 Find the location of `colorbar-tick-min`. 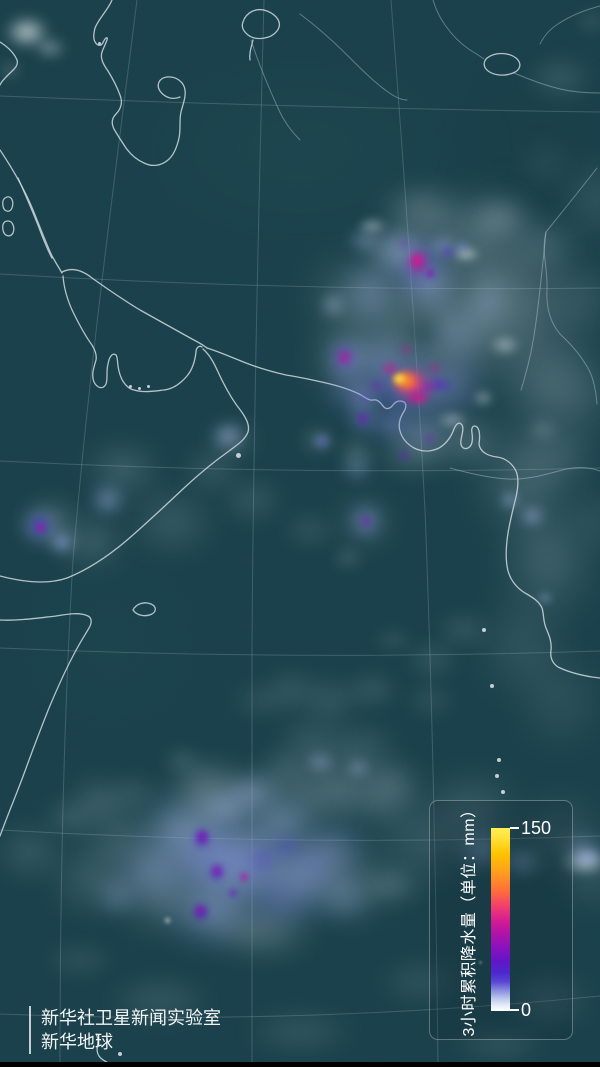

colorbar-tick-min is located at coordinates (514, 1010).